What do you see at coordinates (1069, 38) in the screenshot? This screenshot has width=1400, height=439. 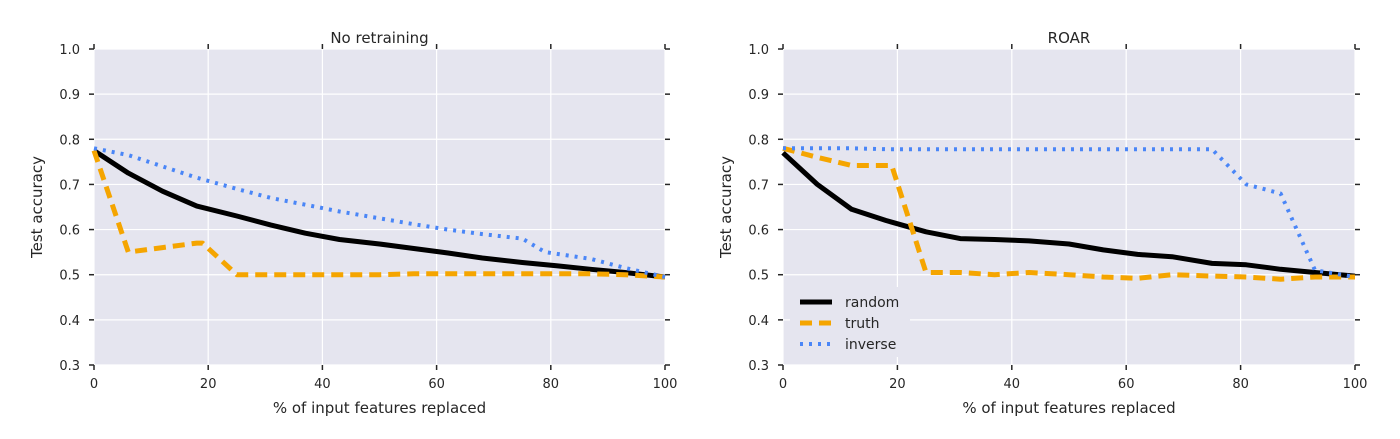 I see `chart-title: ROAR` at bounding box center [1069, 38].